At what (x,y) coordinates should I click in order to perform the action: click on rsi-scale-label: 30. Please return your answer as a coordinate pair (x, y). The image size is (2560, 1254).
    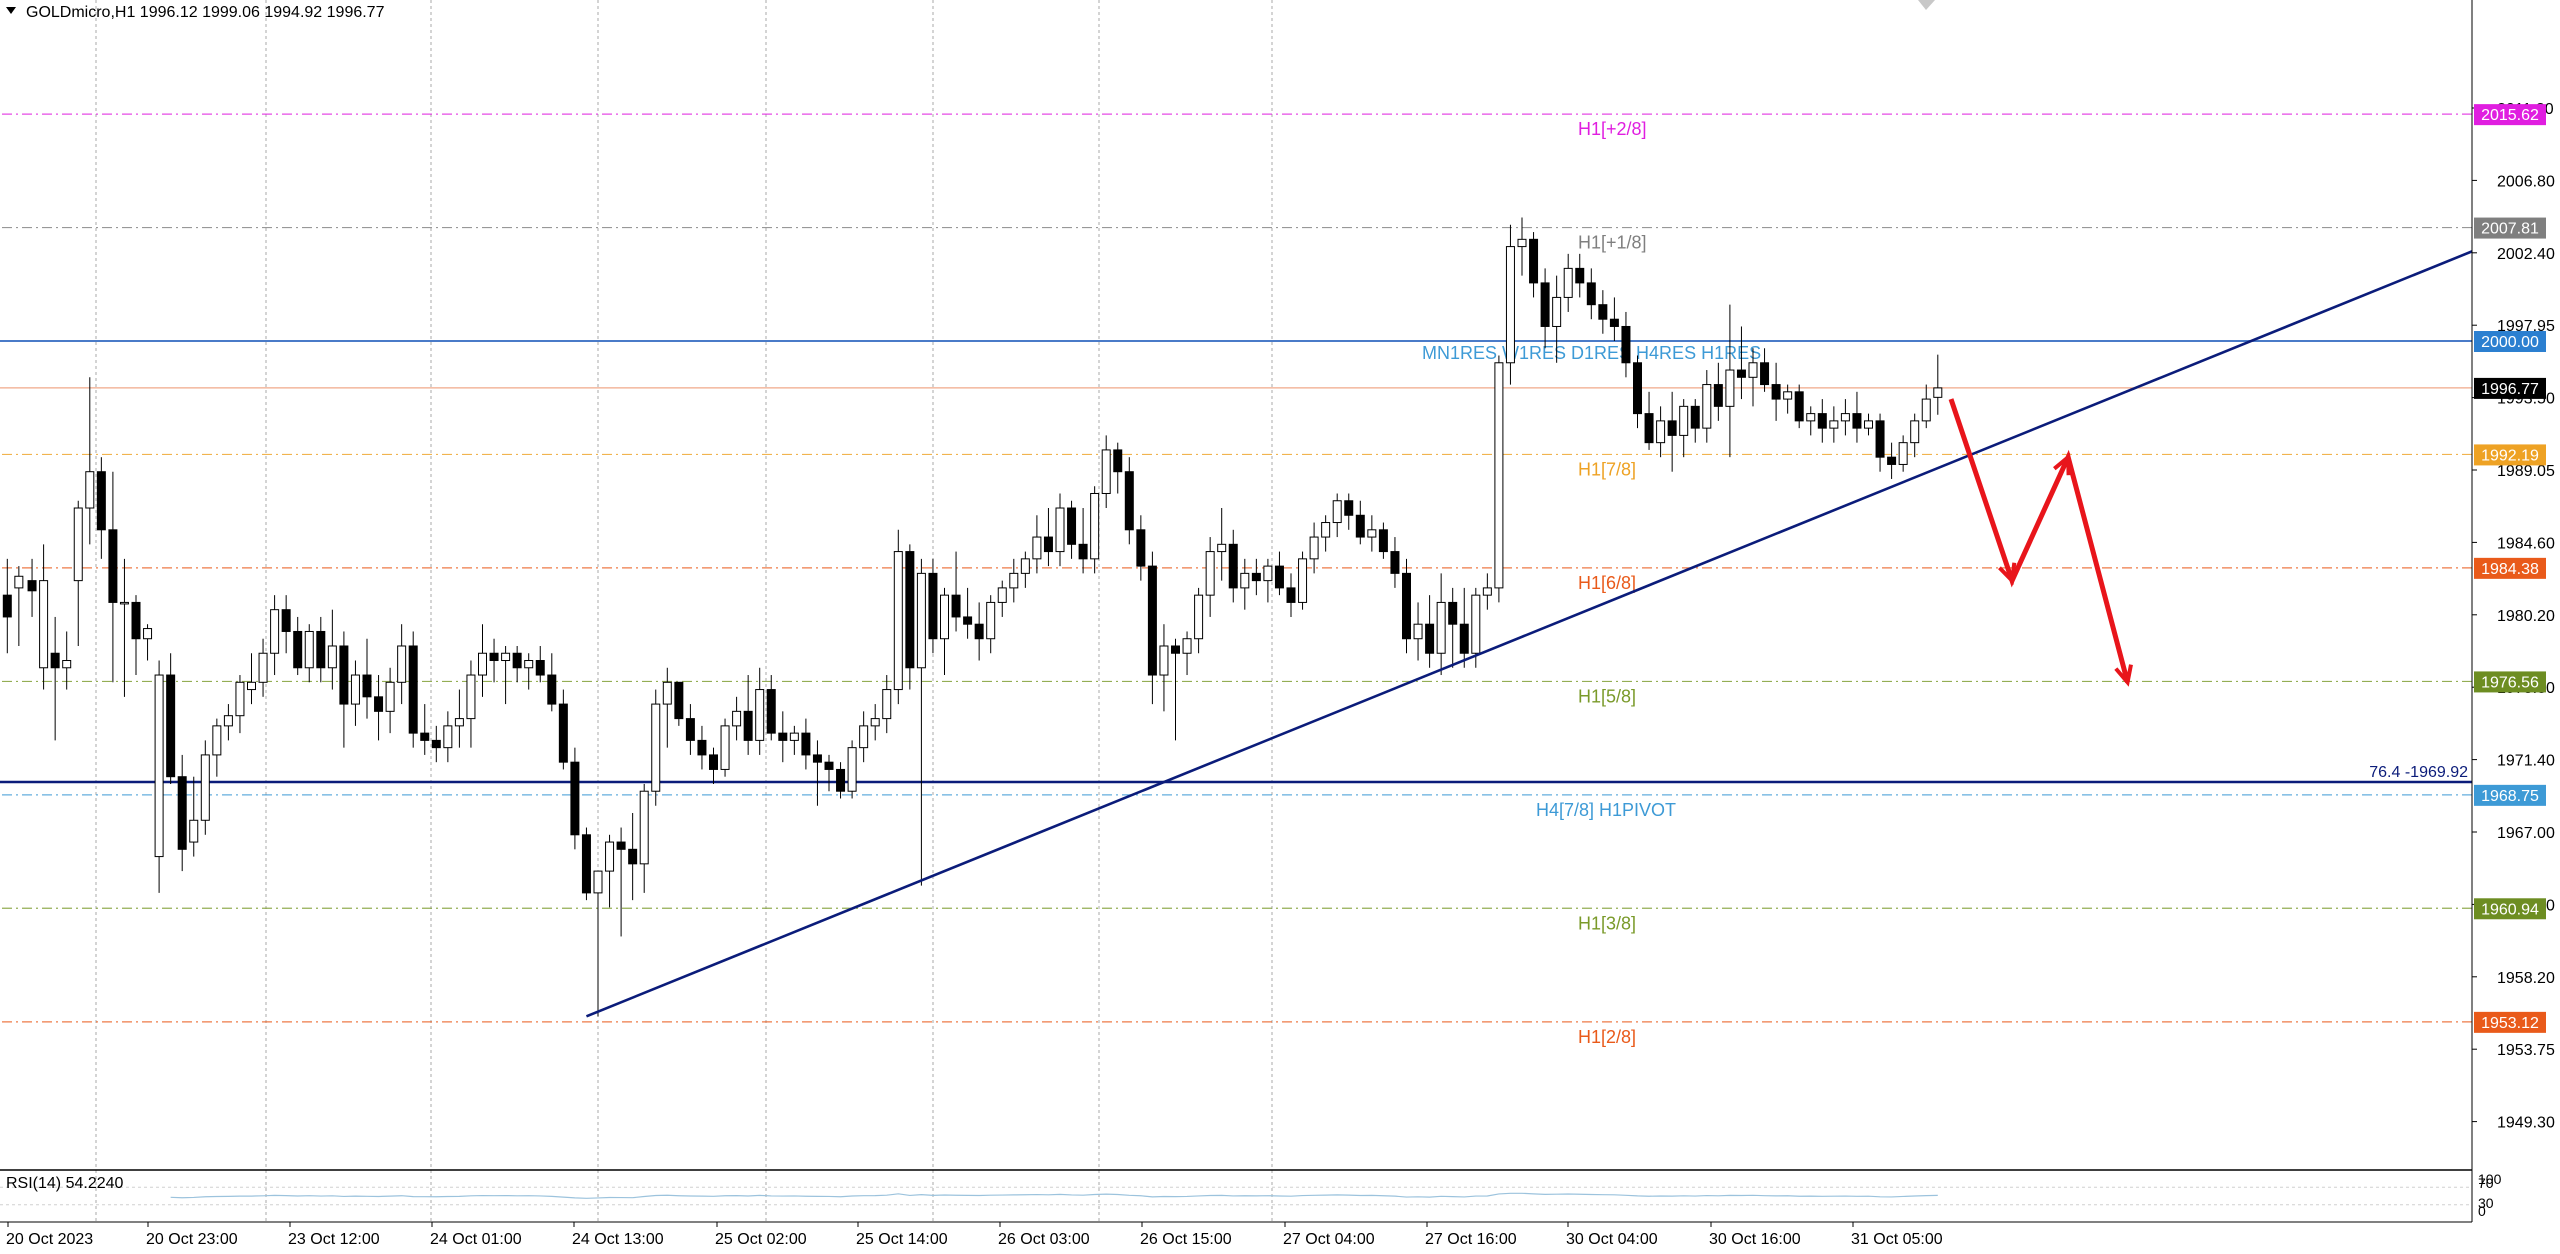
    Looking at the image, I should click on (2486, 1203).